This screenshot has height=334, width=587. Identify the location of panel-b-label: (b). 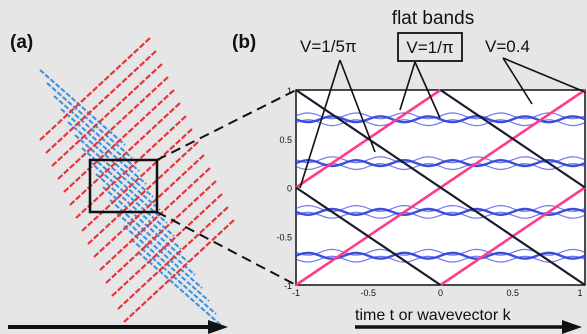
(244, 42).